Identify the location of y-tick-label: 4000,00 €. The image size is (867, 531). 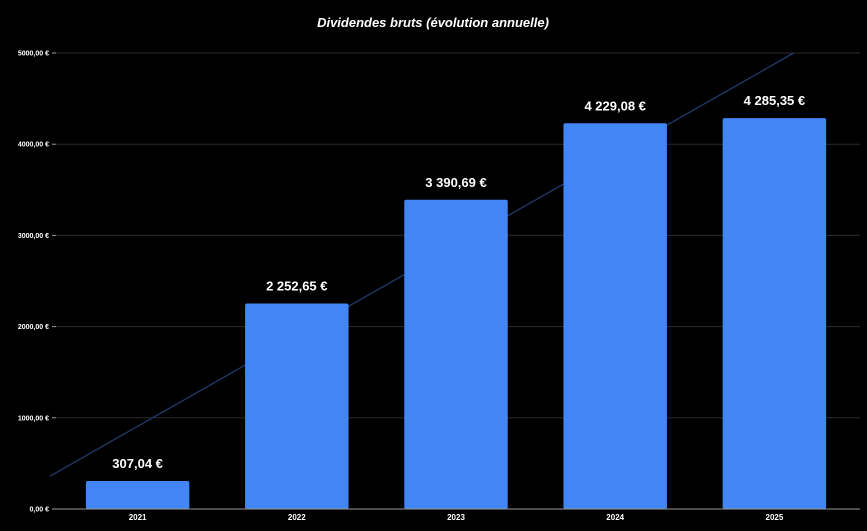
(33, 145).